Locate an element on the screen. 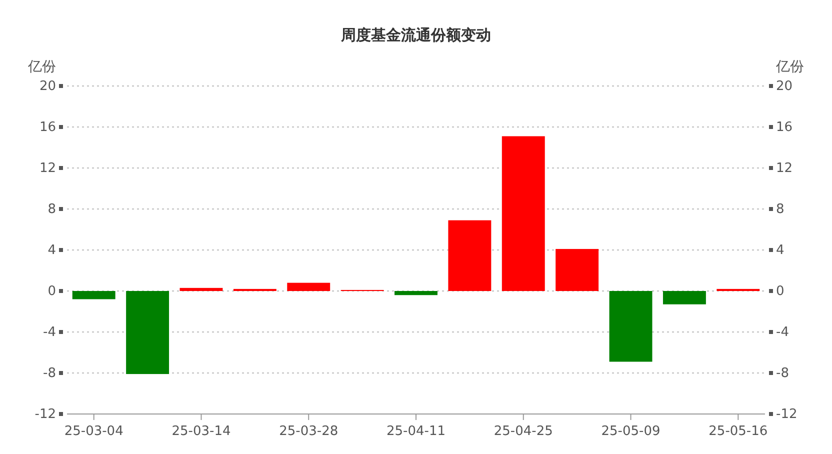  y-tick-label: -8 is located at coordinates (49, 374).